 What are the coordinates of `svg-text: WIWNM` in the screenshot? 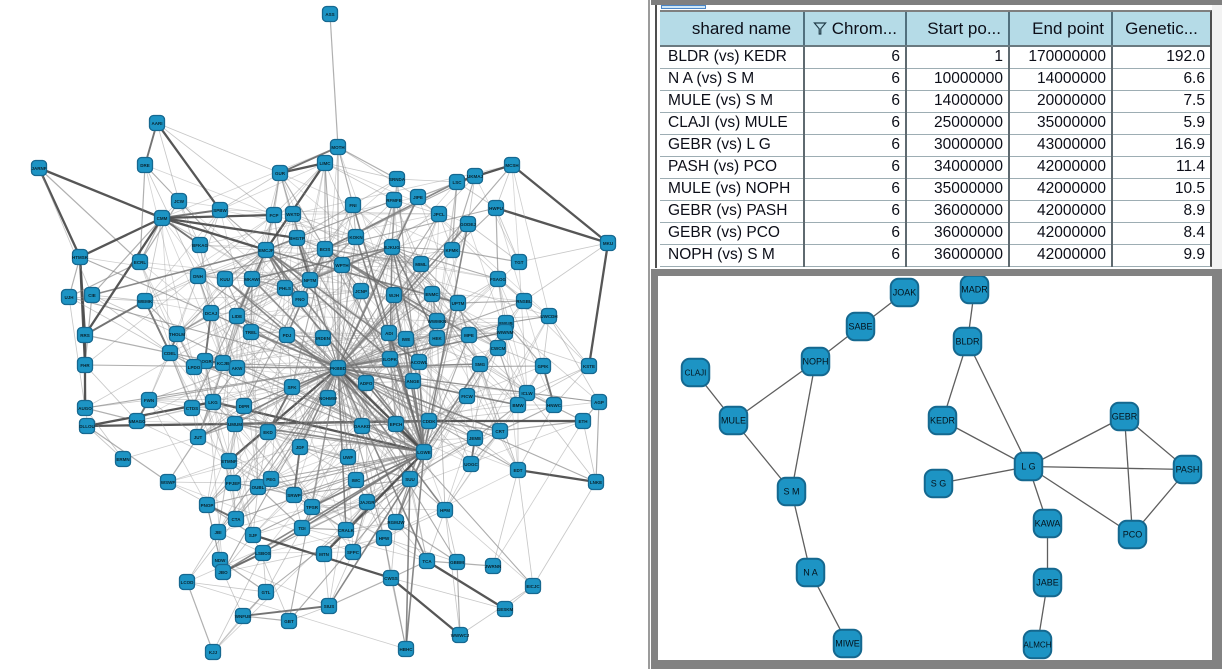 It's located at (505, 332).